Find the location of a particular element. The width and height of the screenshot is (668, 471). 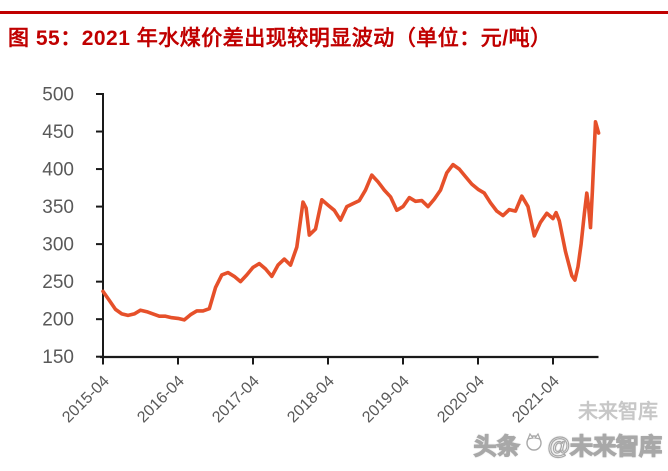

x-tick-label: 2019-04 is located at coordinates (386, 400).